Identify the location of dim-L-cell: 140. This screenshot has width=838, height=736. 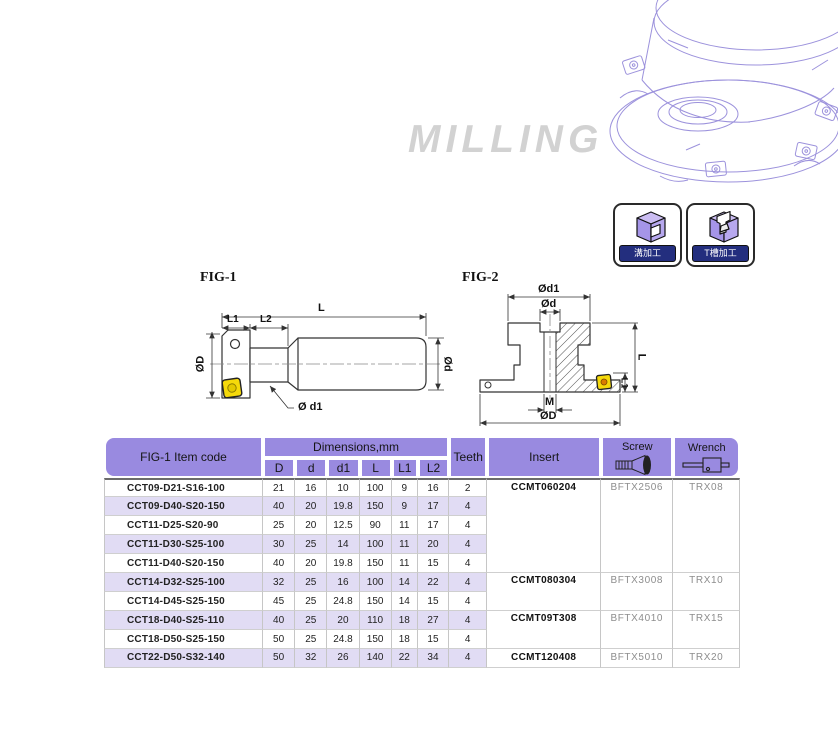
(375, 658).